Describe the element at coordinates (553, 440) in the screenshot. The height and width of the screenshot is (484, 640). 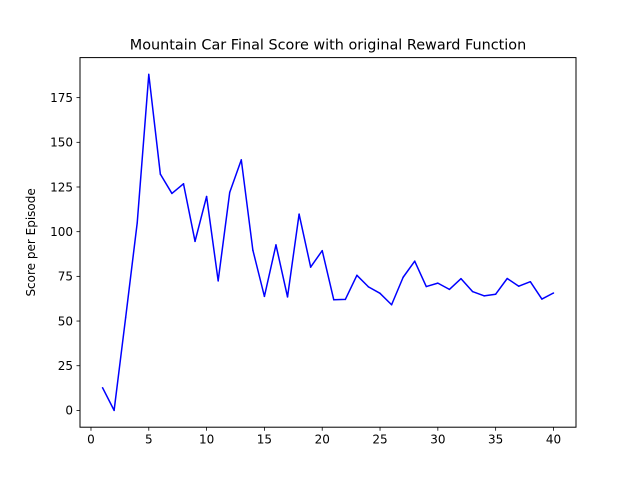
I see `x-tick-label: 40` at that location.